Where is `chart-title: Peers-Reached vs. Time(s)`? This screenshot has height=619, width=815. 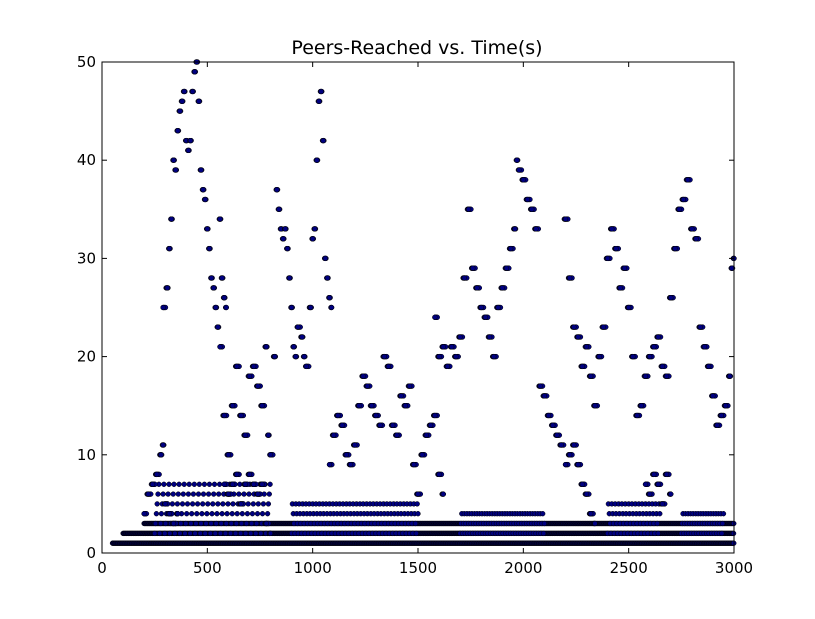 chart-title: Peers-Reached vs. Time(s) is located at coordinates (416, 48).